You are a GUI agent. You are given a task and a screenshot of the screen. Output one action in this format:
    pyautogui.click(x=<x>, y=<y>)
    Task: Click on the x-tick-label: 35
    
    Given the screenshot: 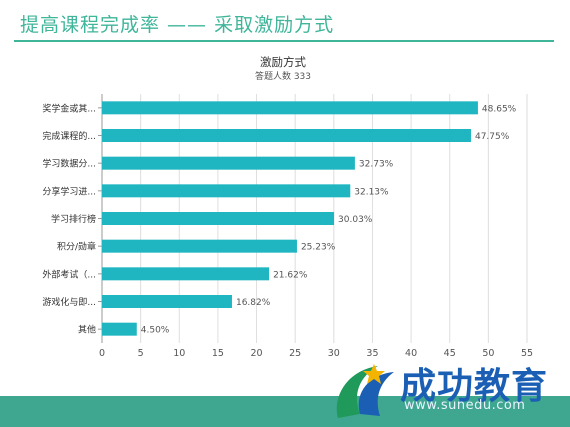 What is the action you would take?
    pyautogui.click(x=372, y=353)
    